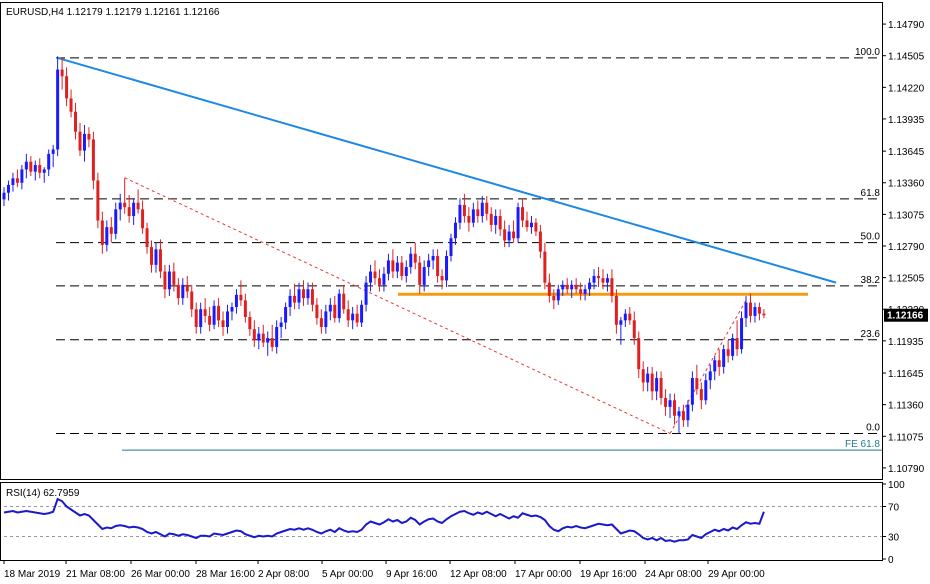 The width and height of the screenshot is (930, 584). I want to click on x-tick-label: 24 Apr 08:00, so click(673, 574).